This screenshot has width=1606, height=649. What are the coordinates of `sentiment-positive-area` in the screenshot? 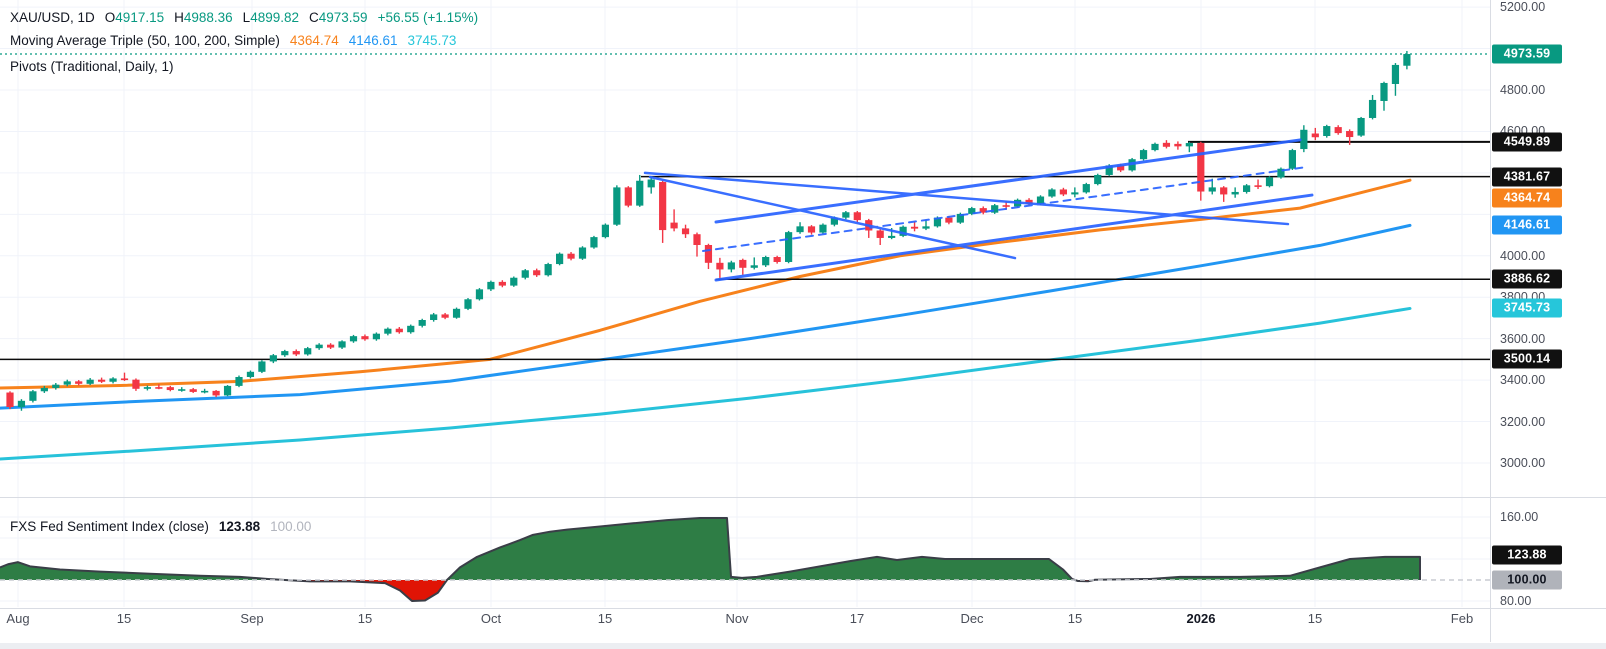 It's located at (710, 549).